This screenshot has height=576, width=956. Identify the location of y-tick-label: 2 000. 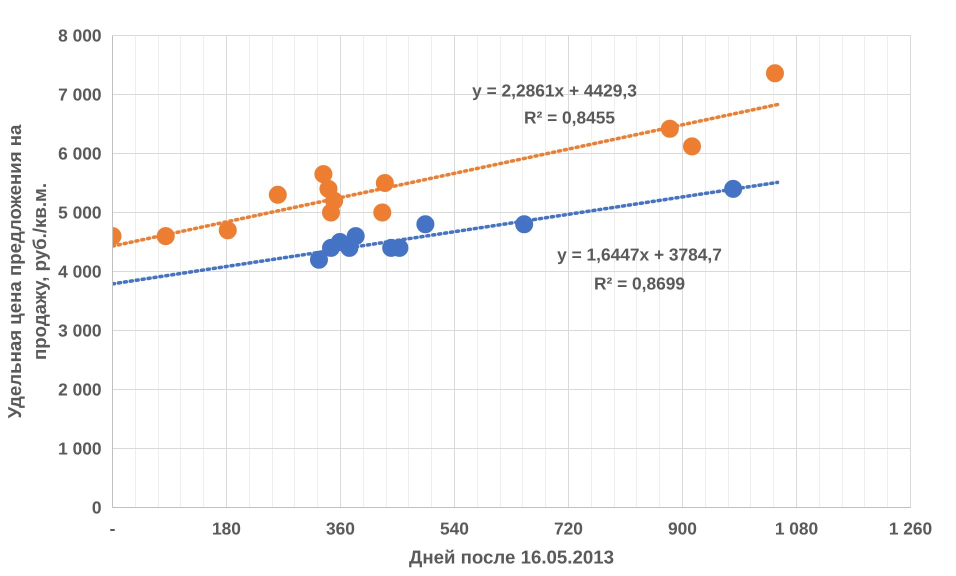
(80, 390).